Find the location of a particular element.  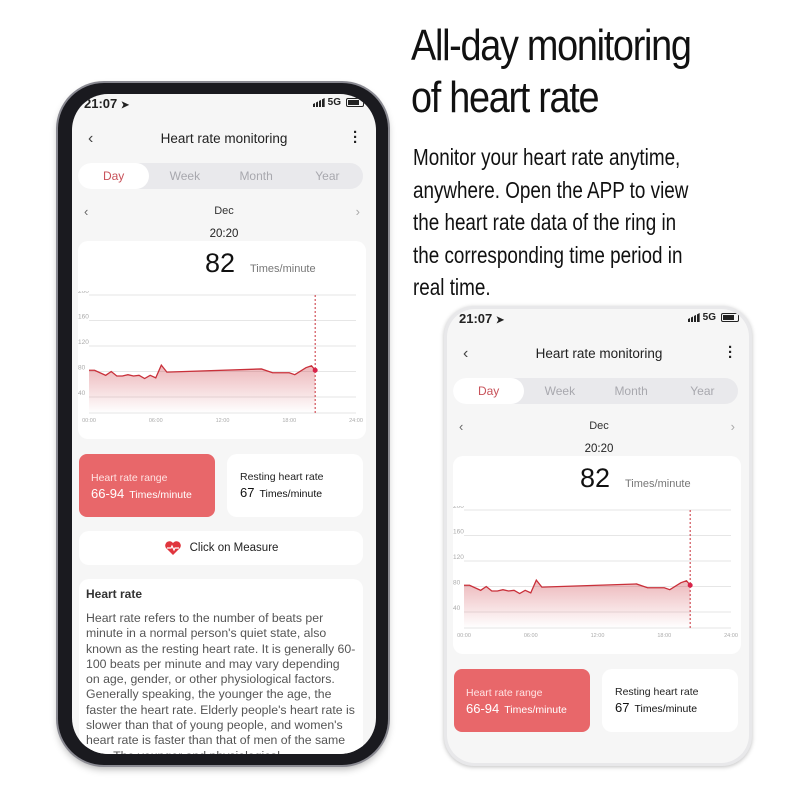

headline-line-1: All-day monitoring is located at coordinates (551, 45).